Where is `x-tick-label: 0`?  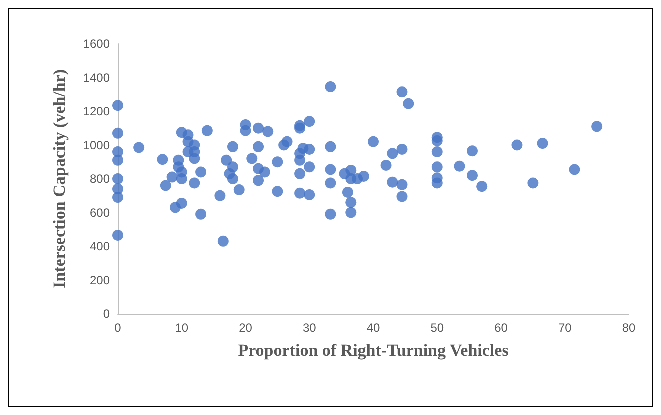 x-tick-label: 0 is located at coordinates (118, 328).